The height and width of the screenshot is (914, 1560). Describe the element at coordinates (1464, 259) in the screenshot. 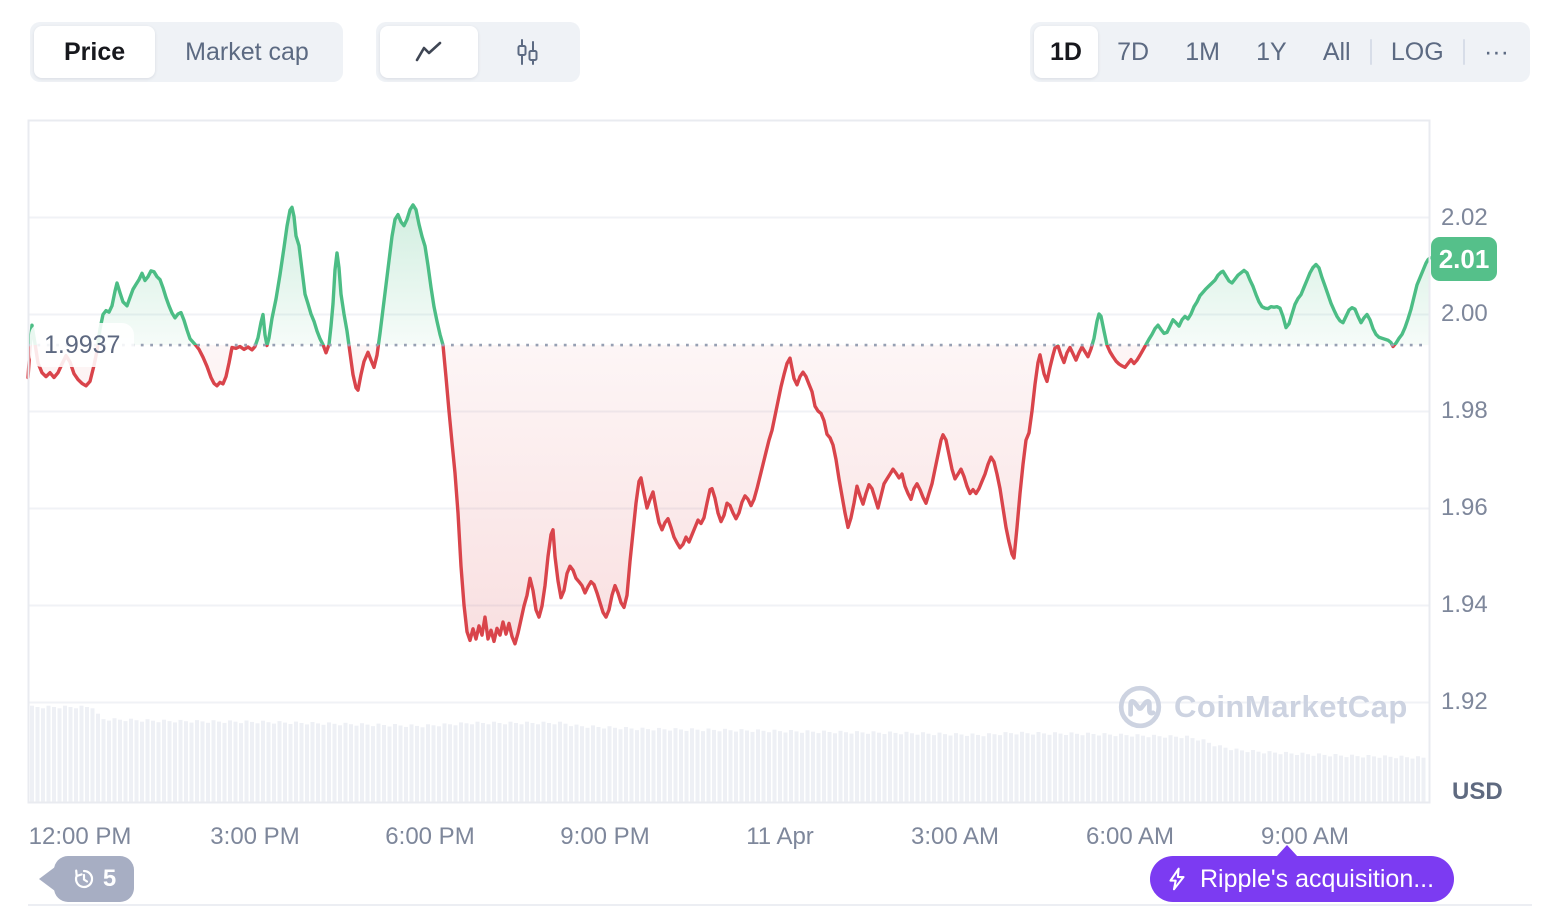

I see `current-price-badge: 2.01` at that location.